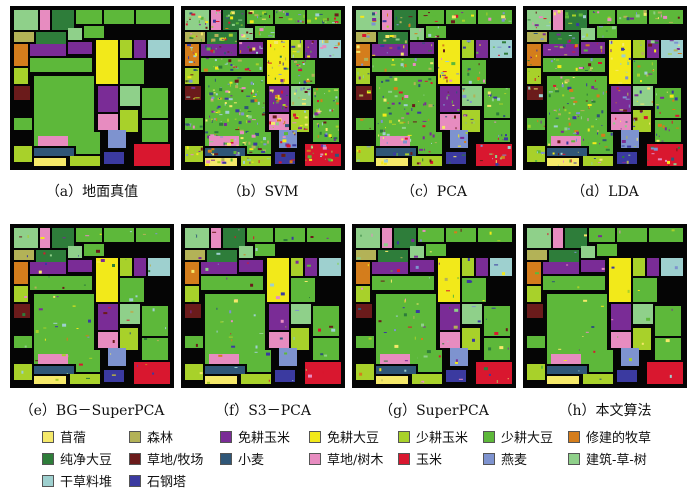  Describe the element at coordinates (605, 306) in the screenshot. I see `map-panel-h` at that location.